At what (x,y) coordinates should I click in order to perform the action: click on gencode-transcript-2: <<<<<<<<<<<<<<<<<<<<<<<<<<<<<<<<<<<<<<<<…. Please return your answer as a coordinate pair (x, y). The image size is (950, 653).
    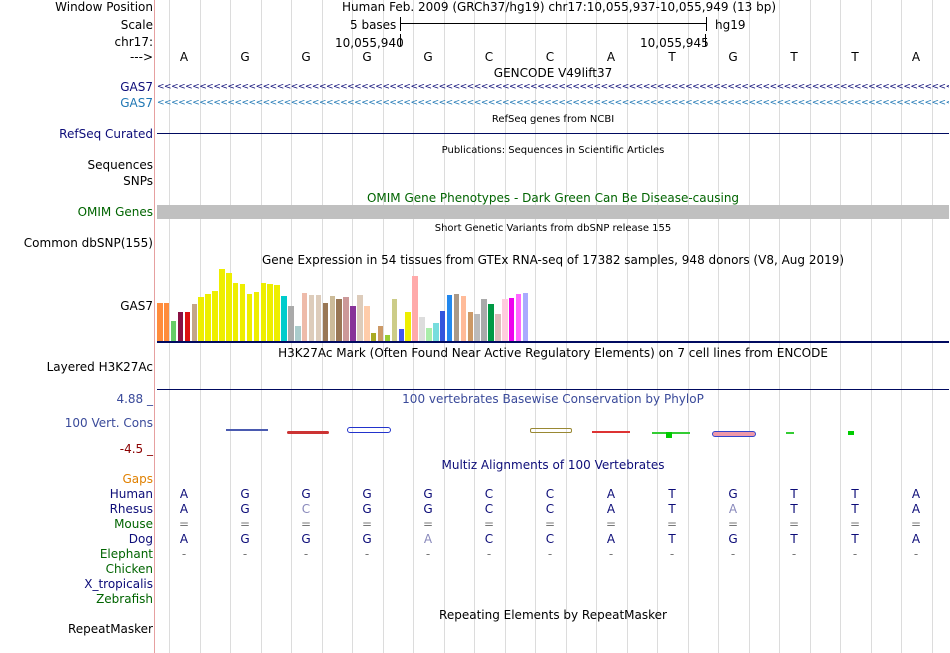
    Looking at the image, I should click on (553, 103).